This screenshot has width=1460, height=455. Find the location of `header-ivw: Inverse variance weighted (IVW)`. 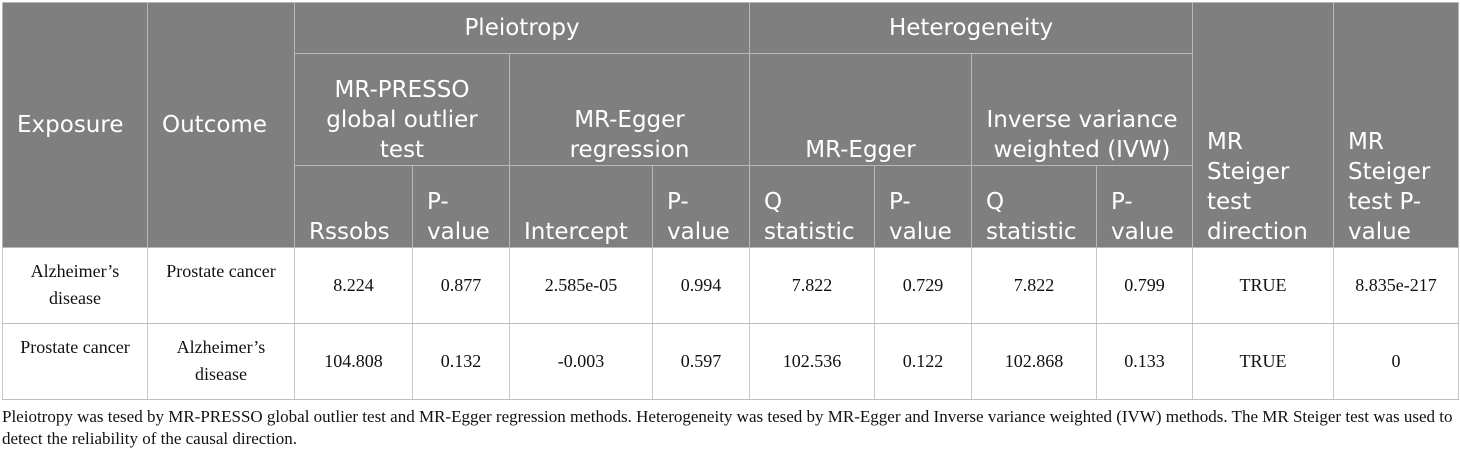

header-ivw: Inverse variance weighted (IVW) is located at coordinates (1082, 109).